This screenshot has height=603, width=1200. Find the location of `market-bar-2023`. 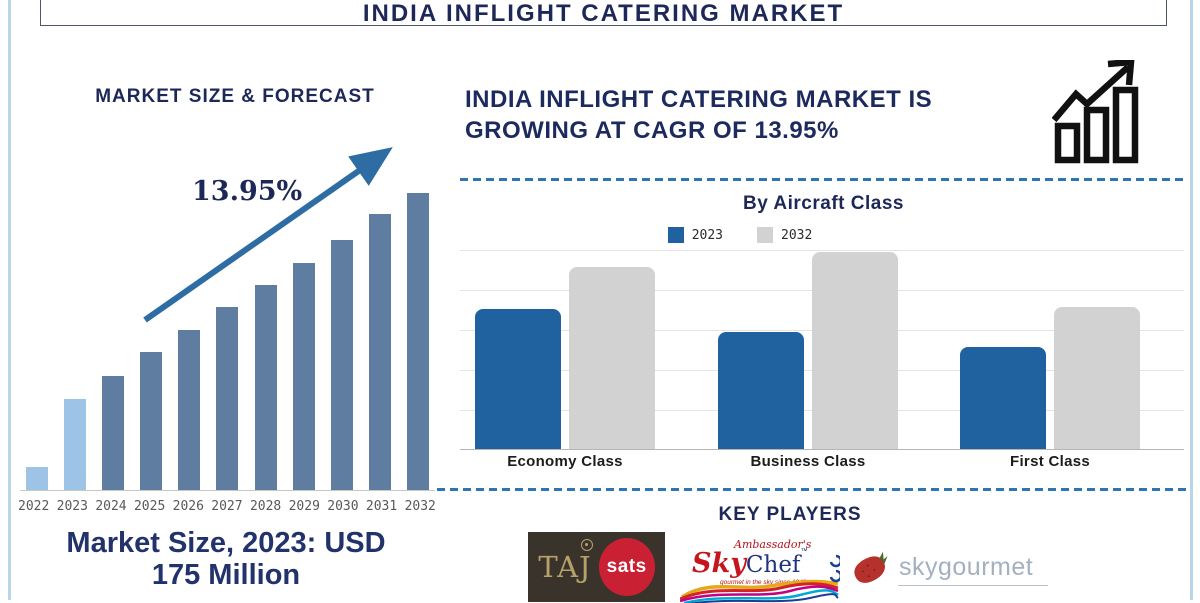

market-bar-2023 is located at coordinates (75, 444).